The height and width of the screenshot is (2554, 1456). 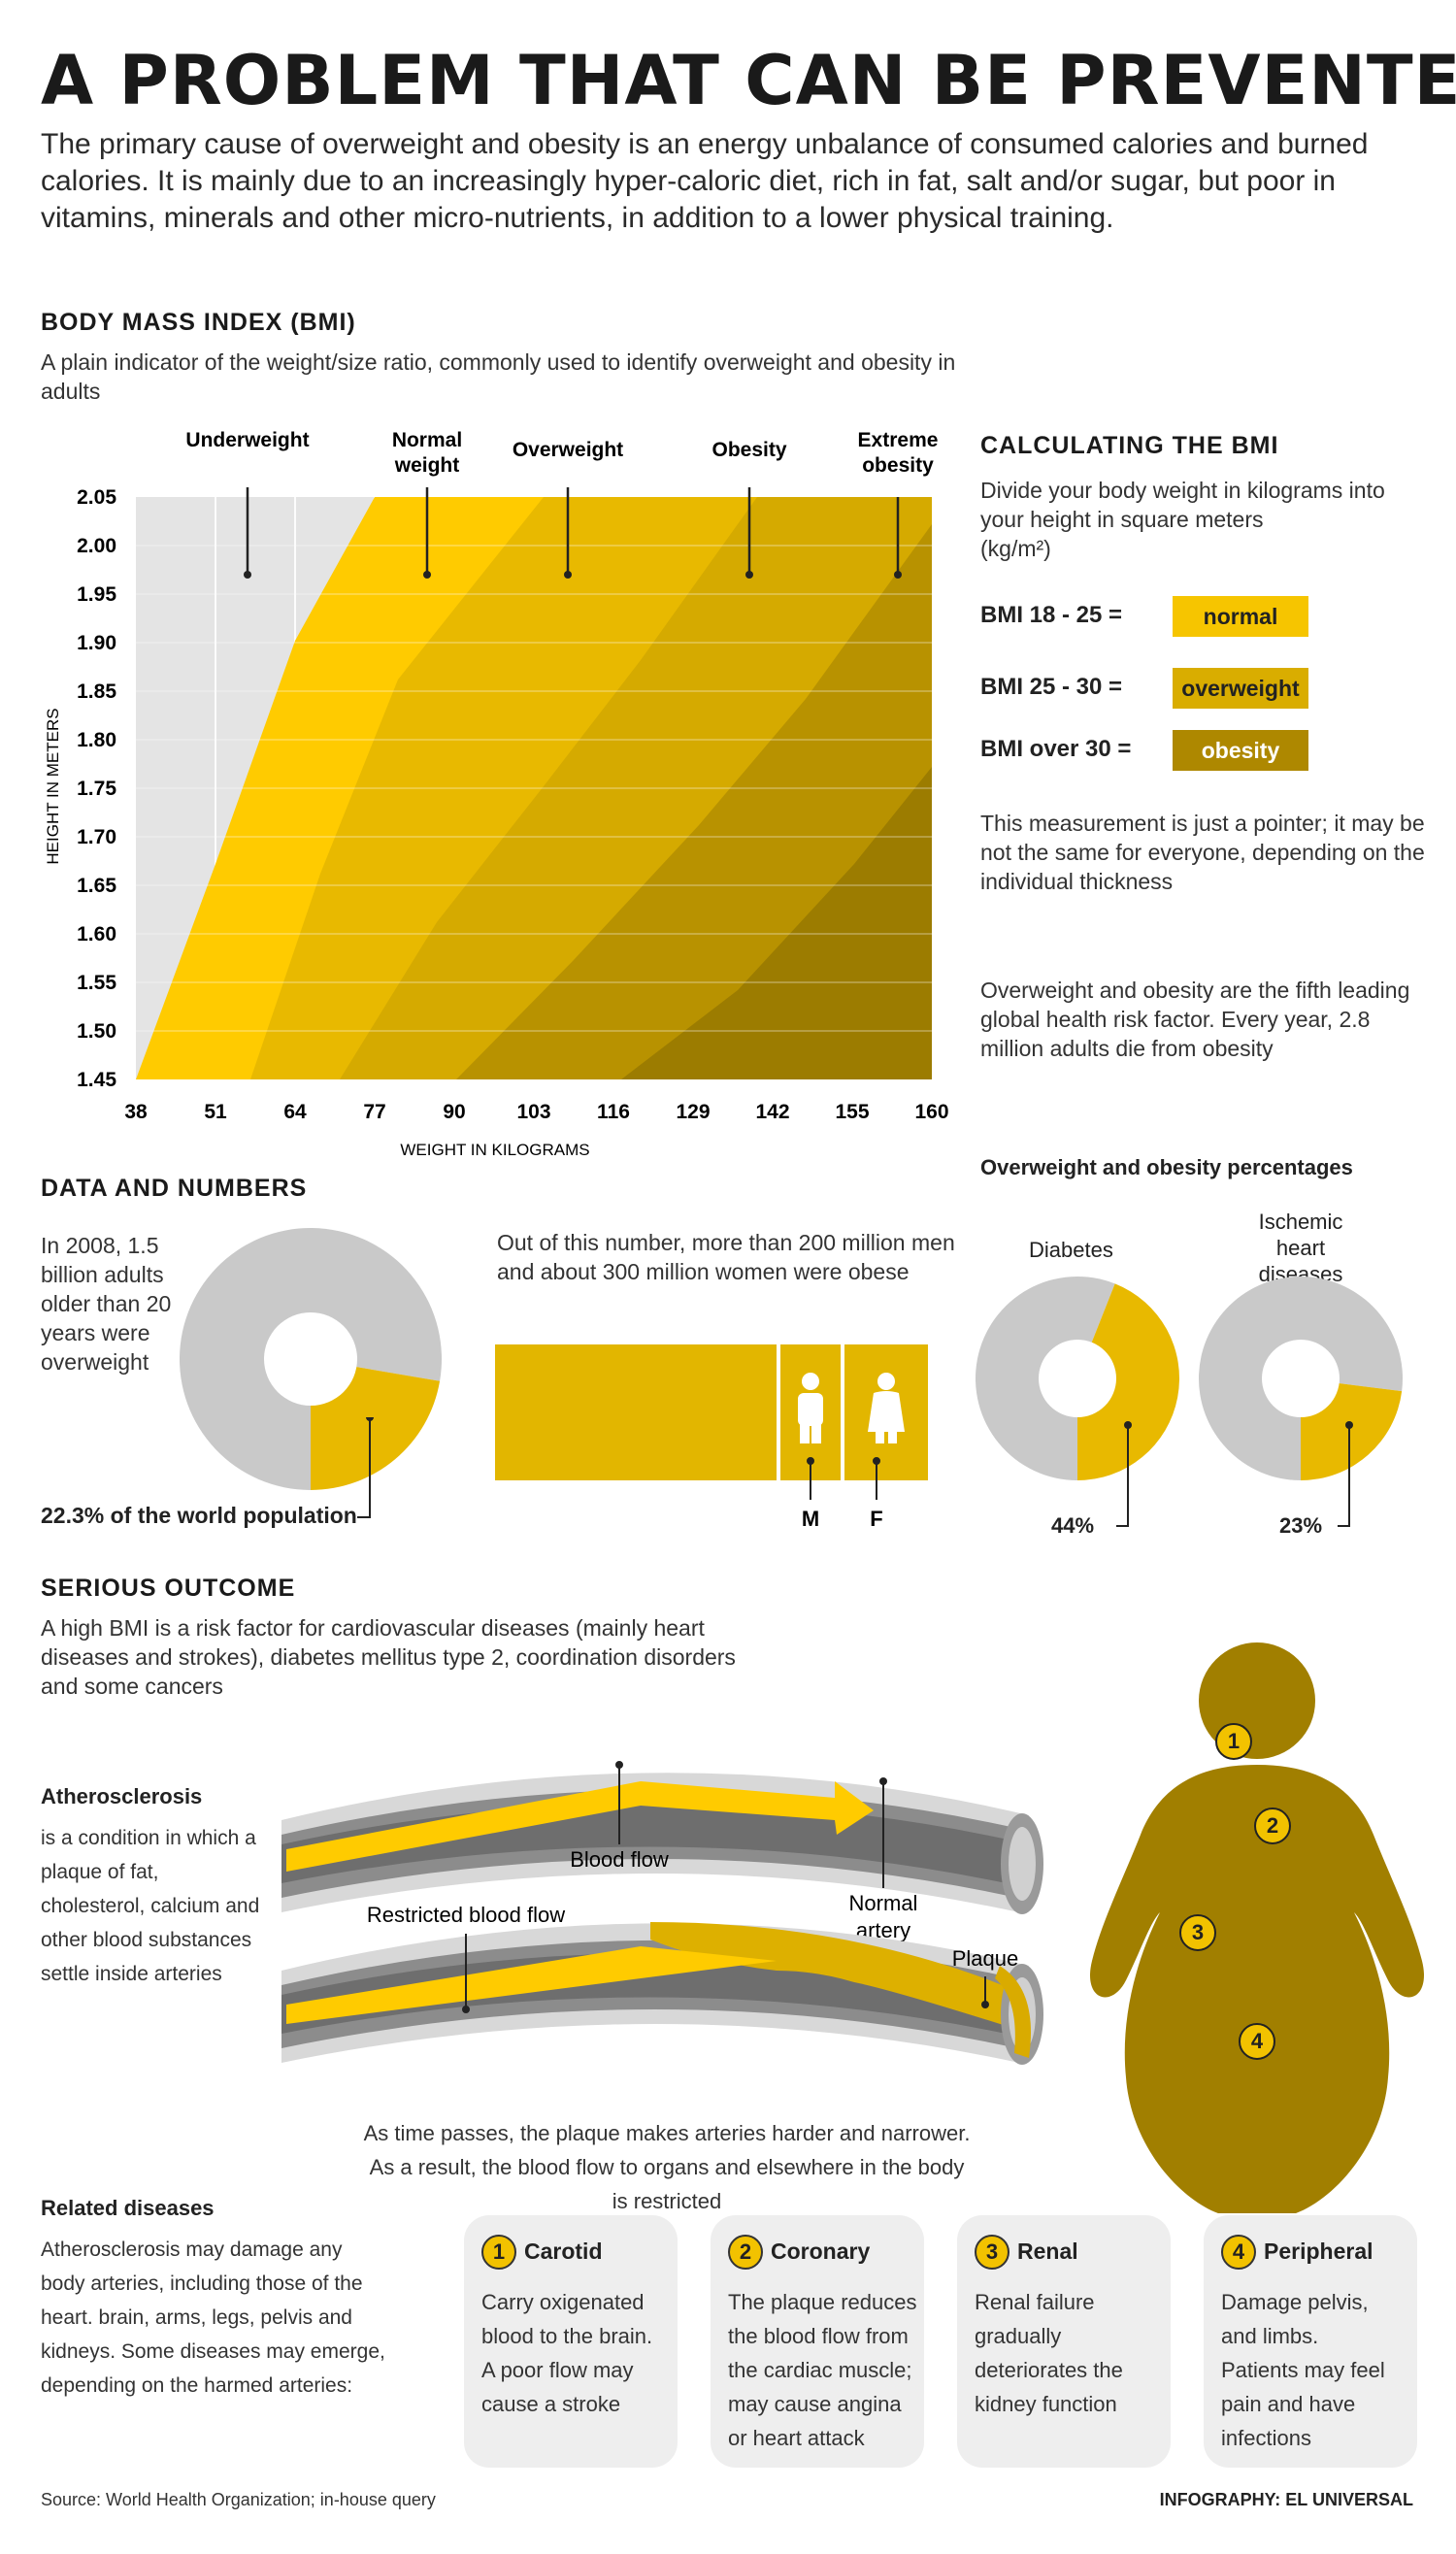 What do you see at coordinates (568, 450) in the screenshot?
I see `cat-overweight: Overweight` at bounding box center [568, 450].